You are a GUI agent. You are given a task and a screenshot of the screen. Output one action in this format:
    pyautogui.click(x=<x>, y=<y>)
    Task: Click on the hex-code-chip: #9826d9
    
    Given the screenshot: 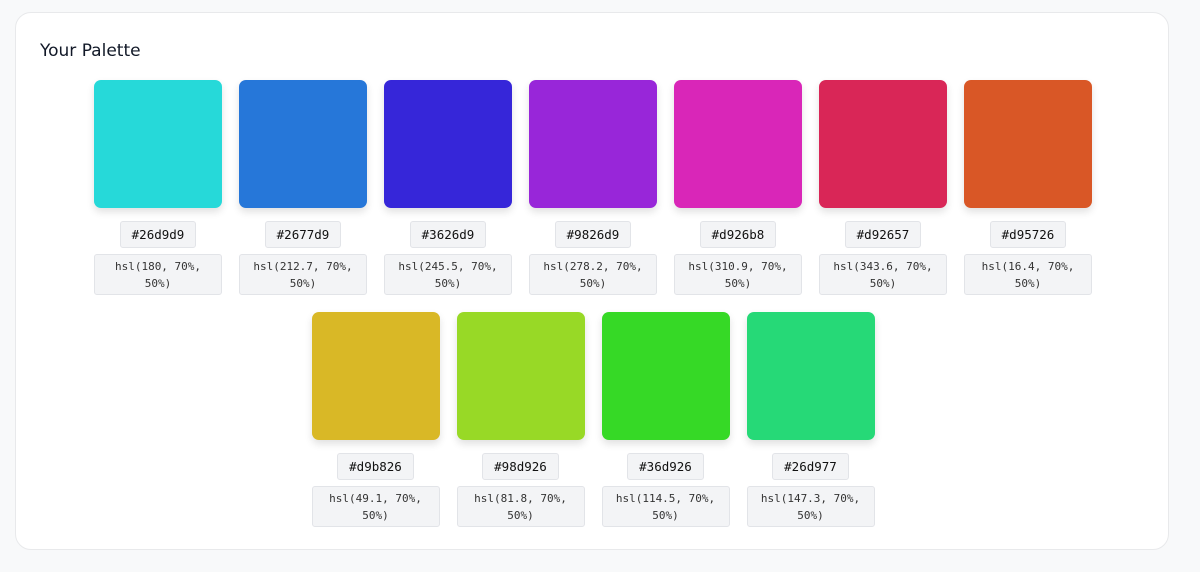 What is the action you would take?
    pyautogui.click(x=593, y=234)
    